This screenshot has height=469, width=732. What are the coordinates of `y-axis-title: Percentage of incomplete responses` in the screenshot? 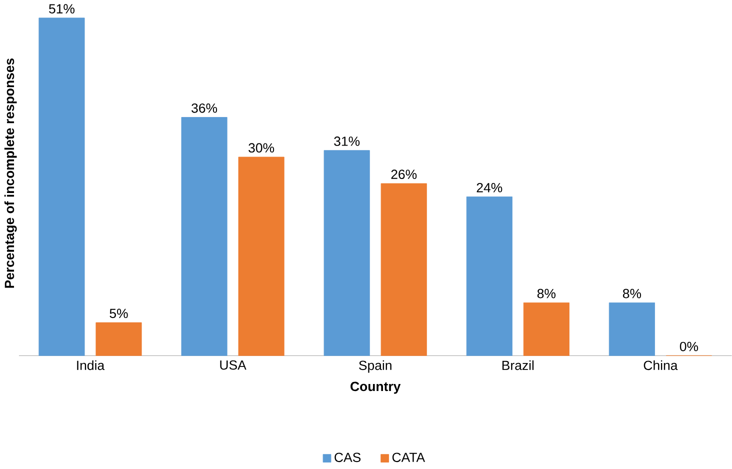 It's located at (10, 173).